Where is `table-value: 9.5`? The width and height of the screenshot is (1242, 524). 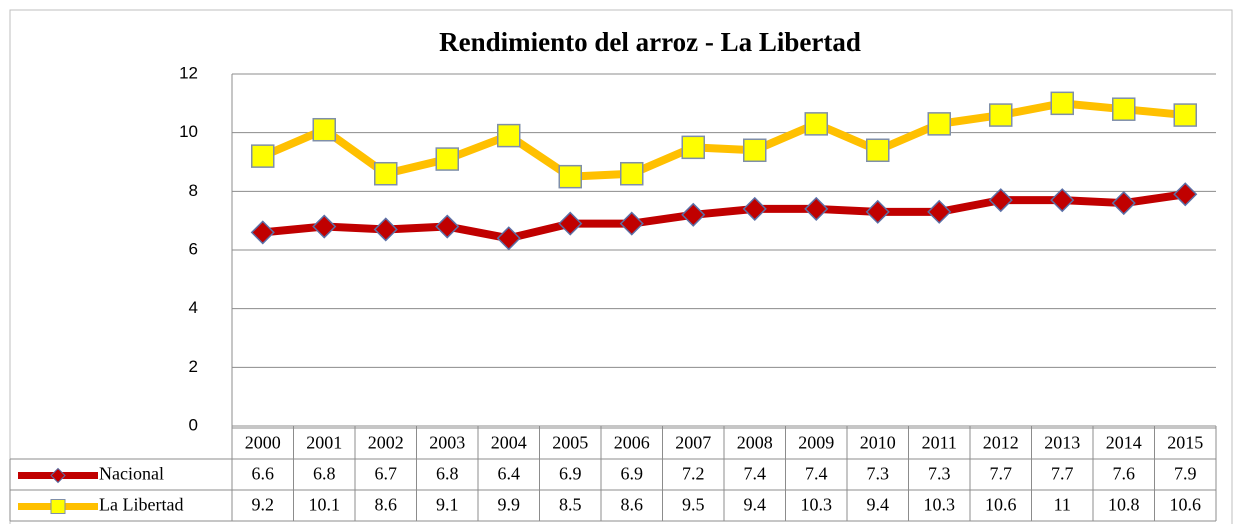
table-value: 9.5 is located at coordinates (693, 505).